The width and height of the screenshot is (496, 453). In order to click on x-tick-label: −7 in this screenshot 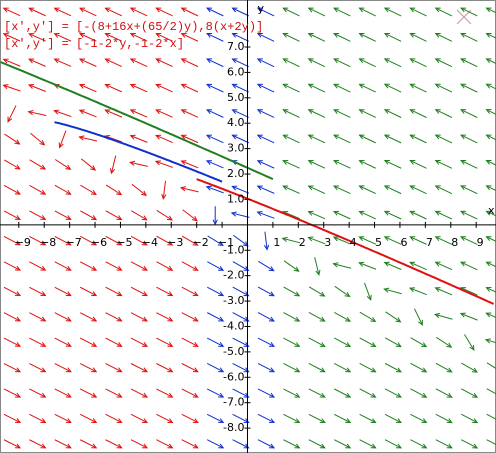, I will do `click(74, 242)`.